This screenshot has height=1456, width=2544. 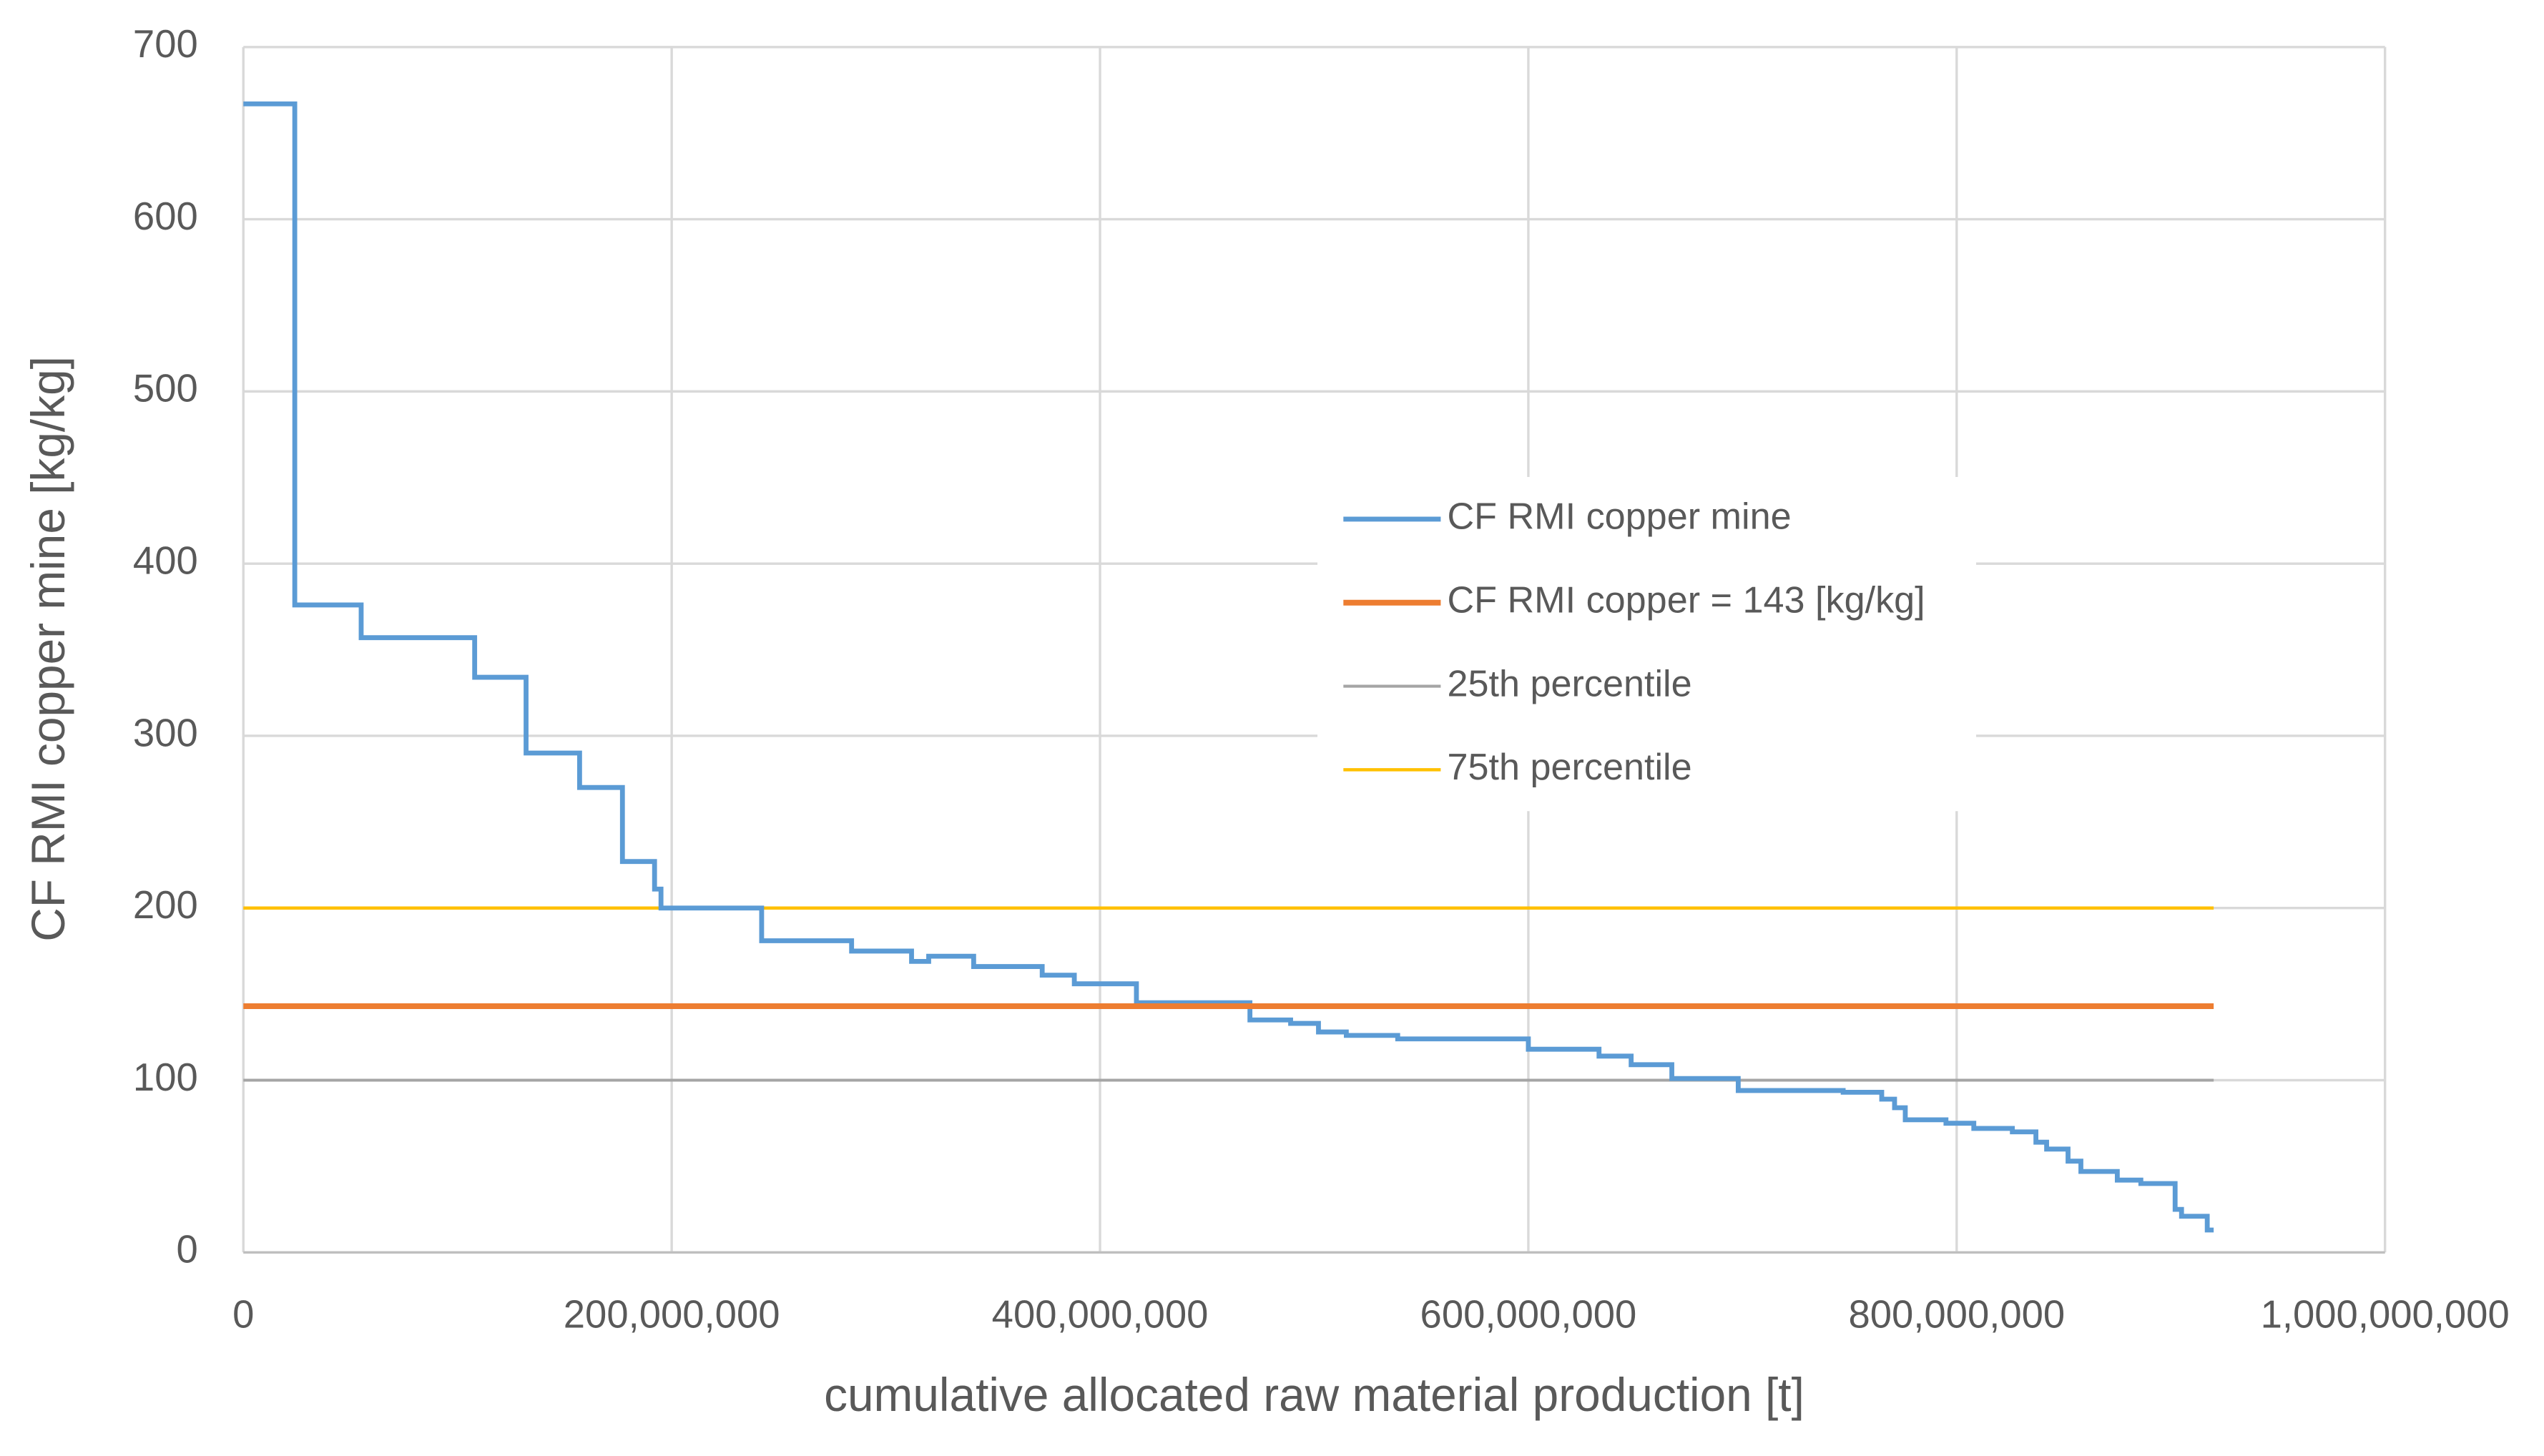 I want to click on x-tick-label: 1,000,000,000, so click(x=2385, y=1314).